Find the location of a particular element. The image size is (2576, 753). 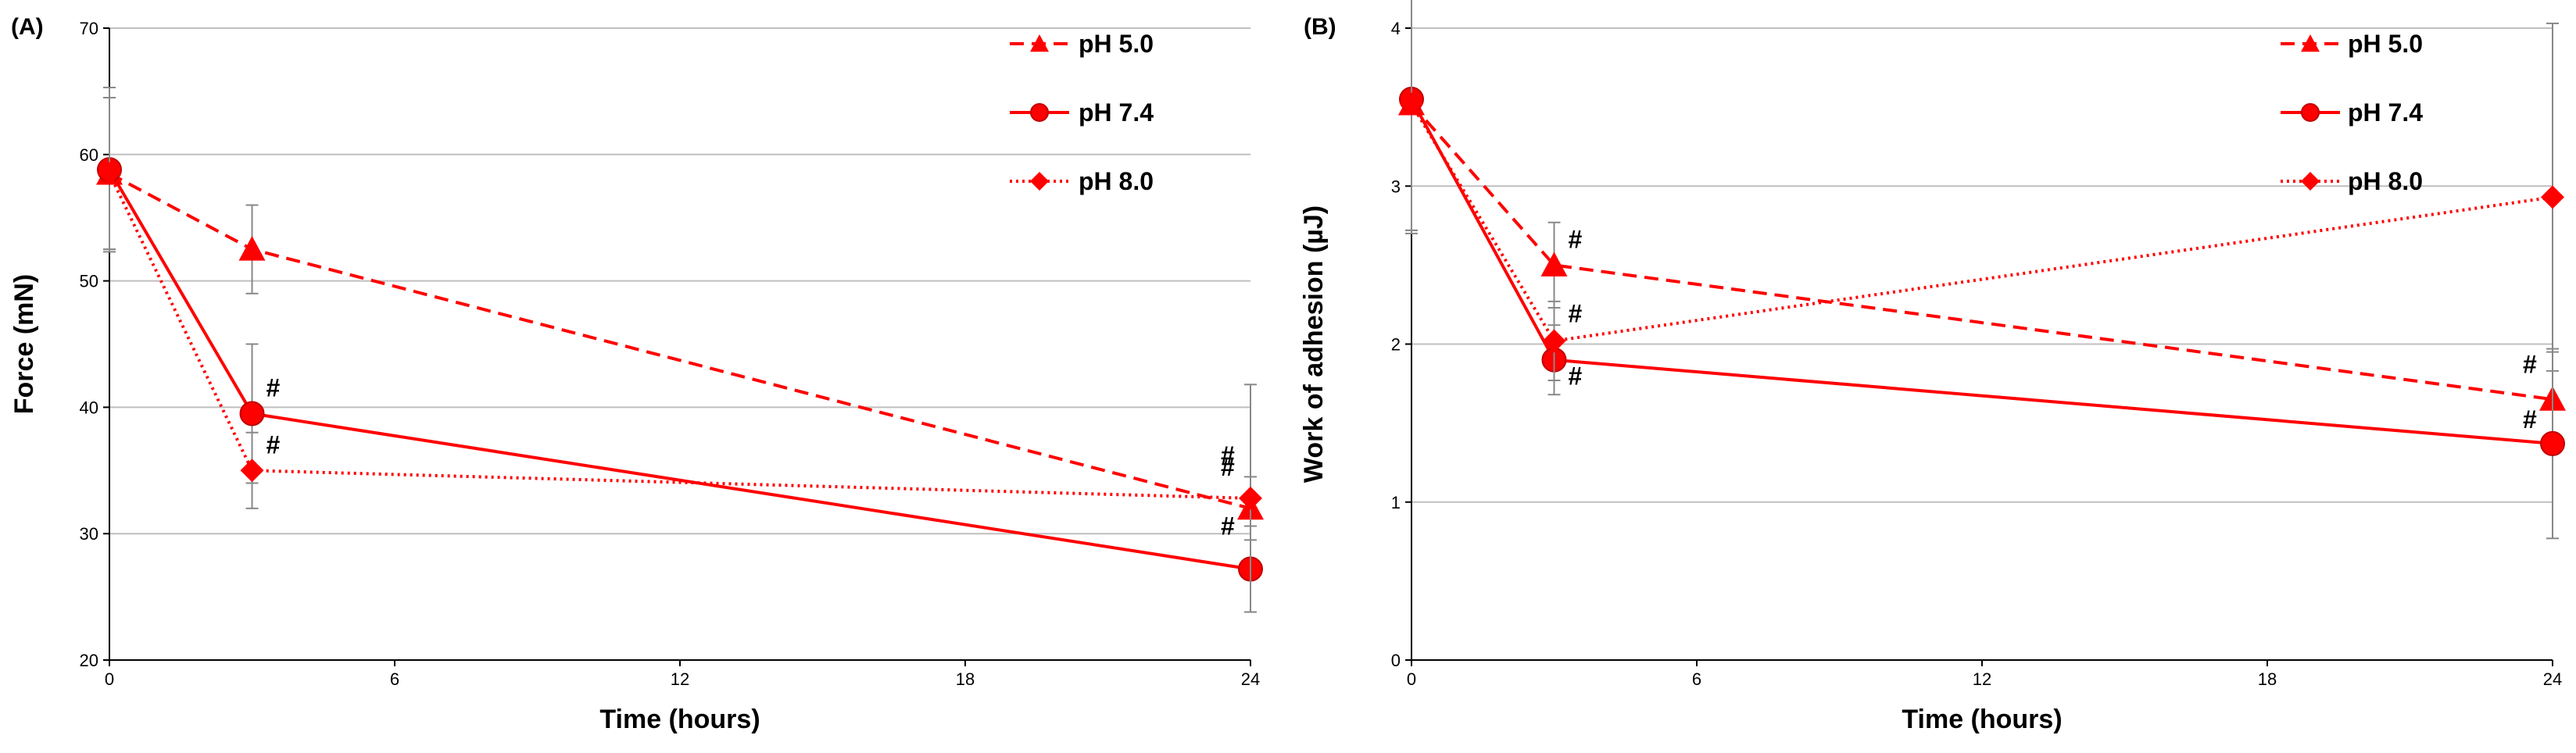

y-tick-label: 20 is located at coordinates (89, 660).